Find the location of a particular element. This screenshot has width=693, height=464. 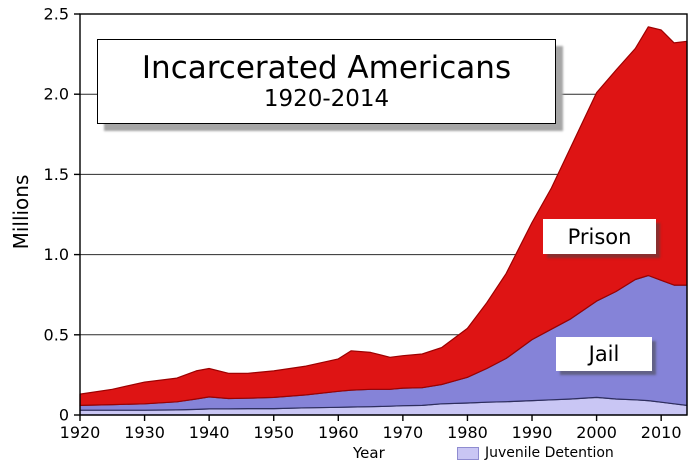

svg-text: 1980 is located at coordinates (467, 432).